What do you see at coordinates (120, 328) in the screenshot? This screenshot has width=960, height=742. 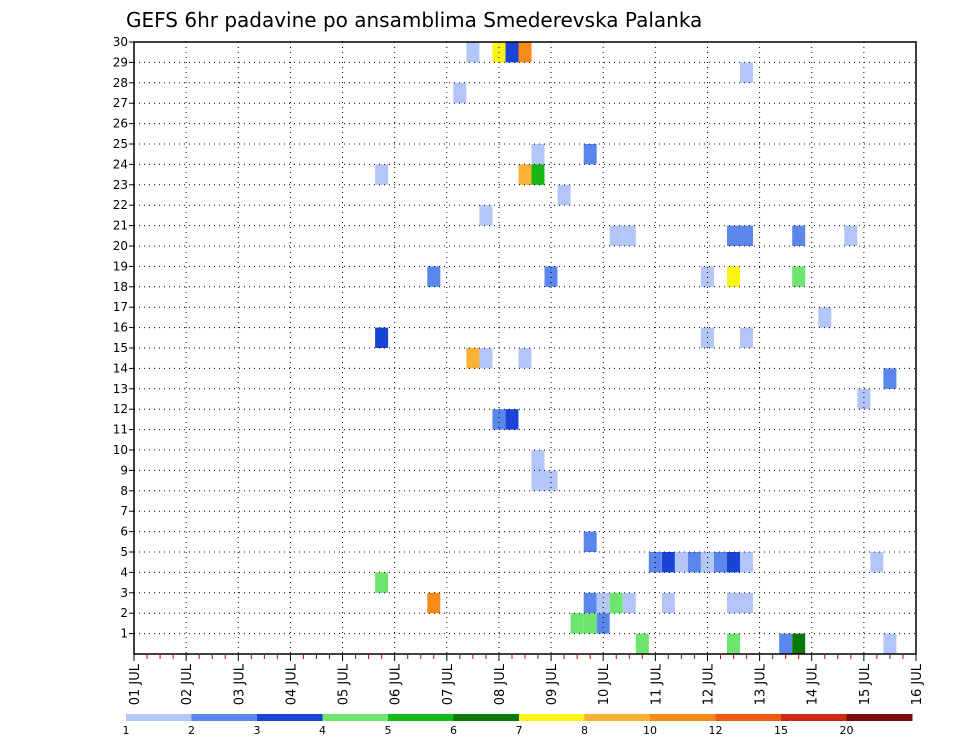 I see `y-tick-label: 16` at bounding box center [120, 328].